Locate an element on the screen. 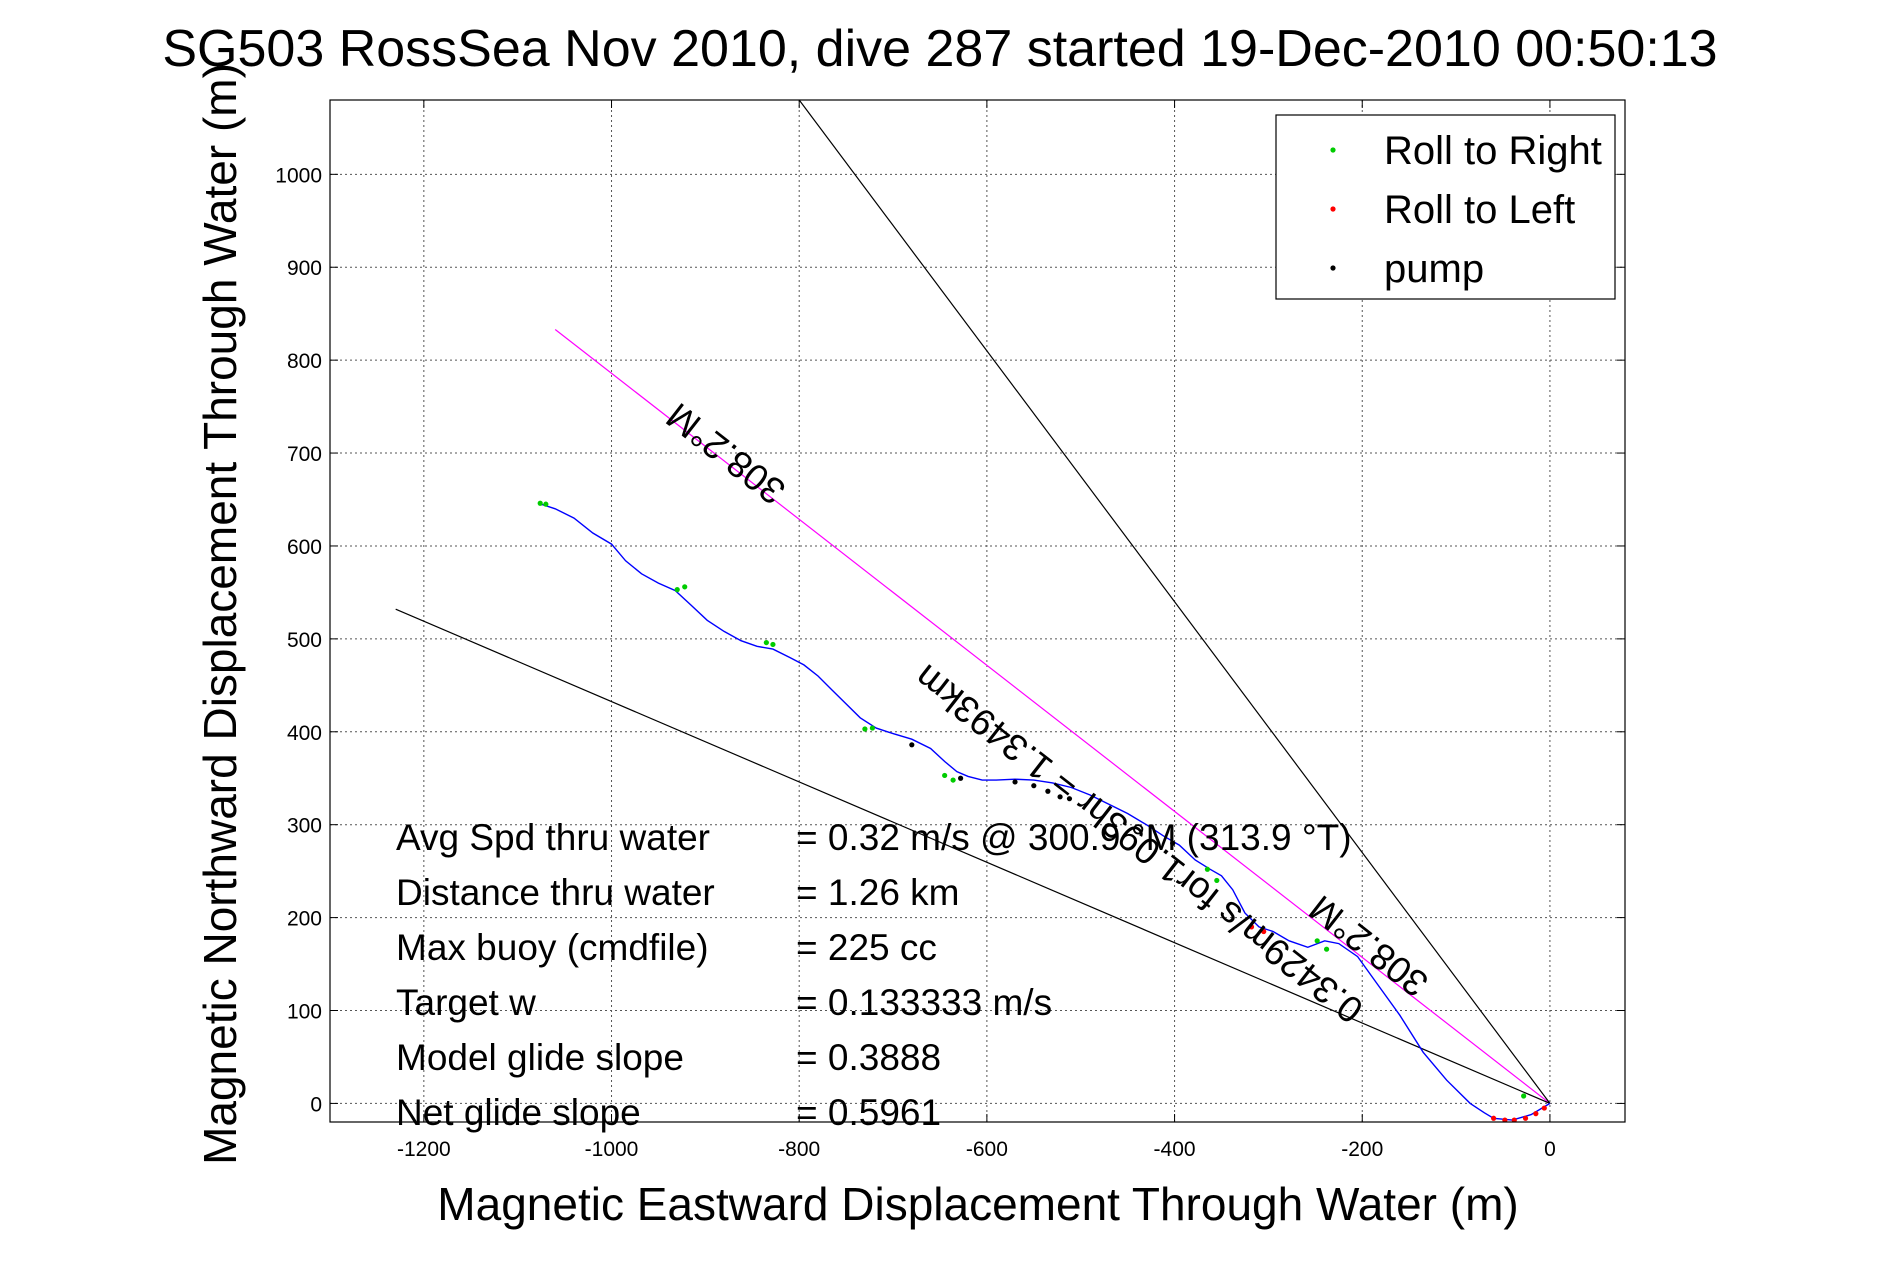 The height and width of the screenshot is (1262, 1891). y-tick-label: 900 is located at coordinates (304, 268).